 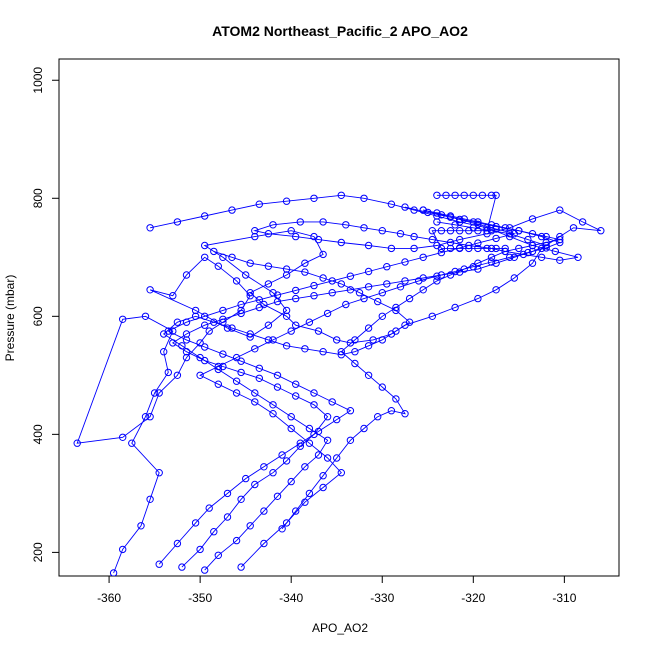 What do you see at coordinates (473, 598) in the screenshot?
I see `x-tick-label: -320` at bounding box center [473, 598].